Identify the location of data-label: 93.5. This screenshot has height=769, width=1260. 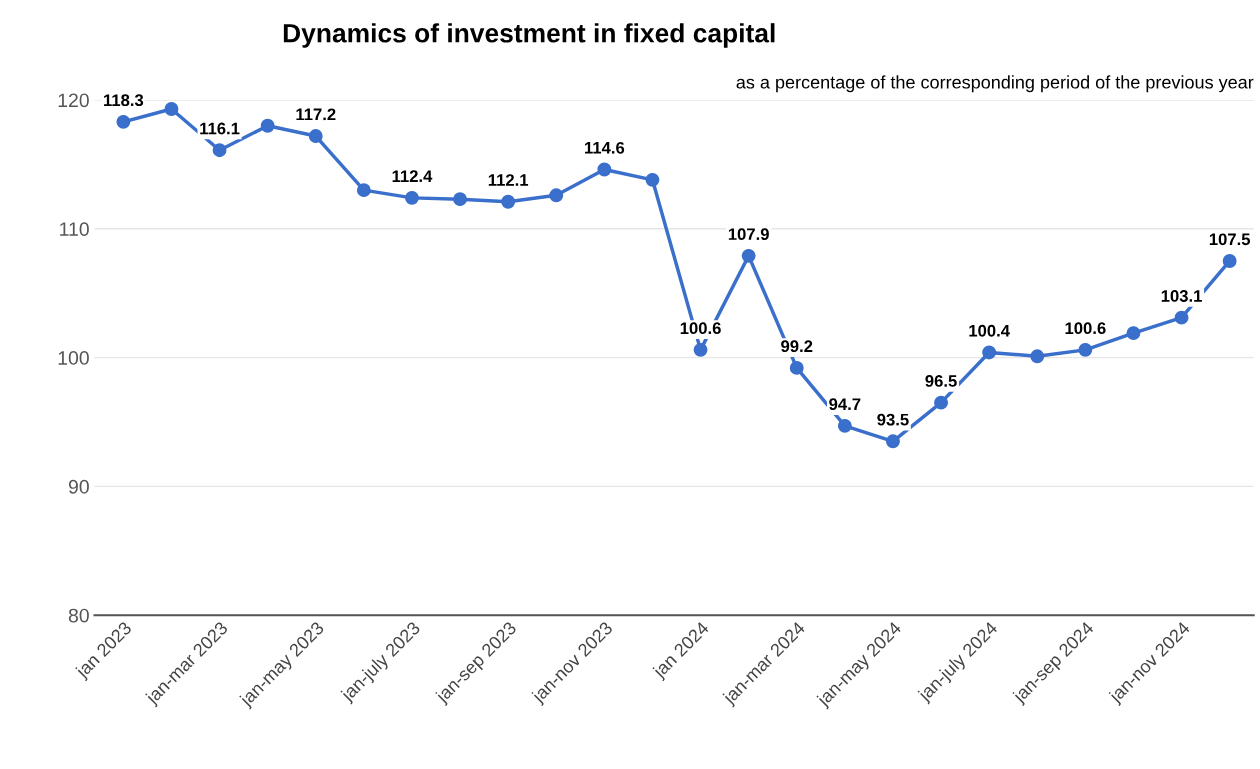
(893, 419).